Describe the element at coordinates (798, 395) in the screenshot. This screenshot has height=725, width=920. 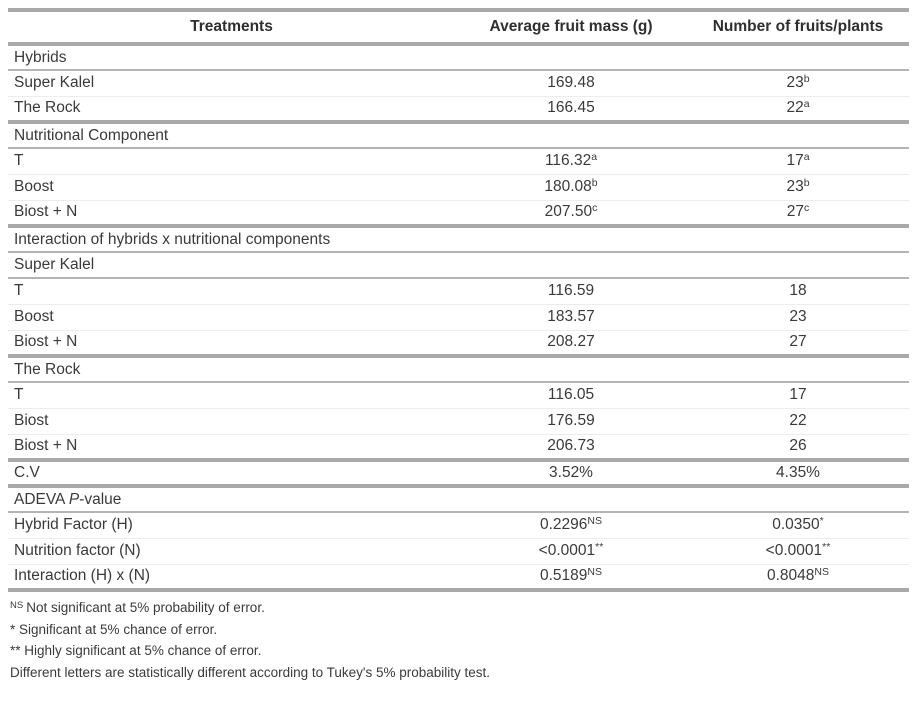
I see `number-of-fruits-cell: 17` at that location.